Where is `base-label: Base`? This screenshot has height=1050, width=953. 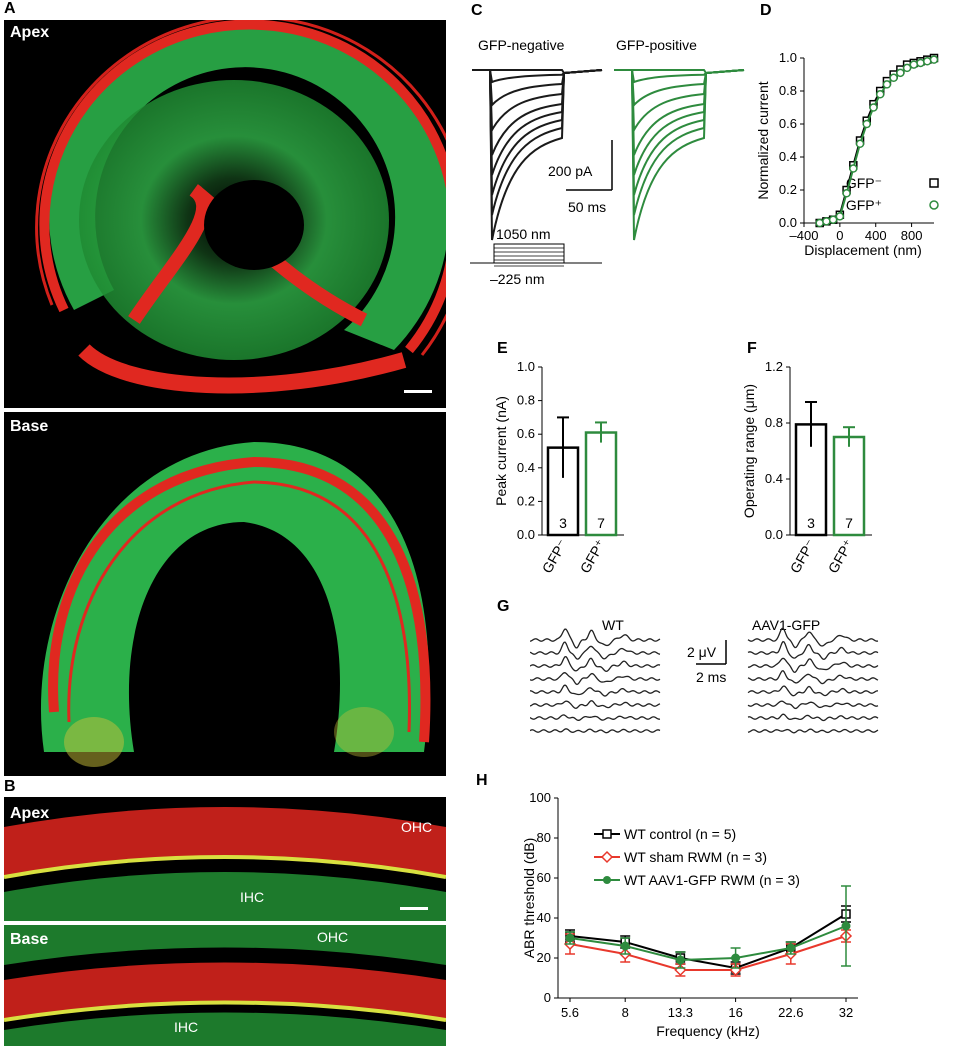 base-label: Base is located at coordinates (29, 426).